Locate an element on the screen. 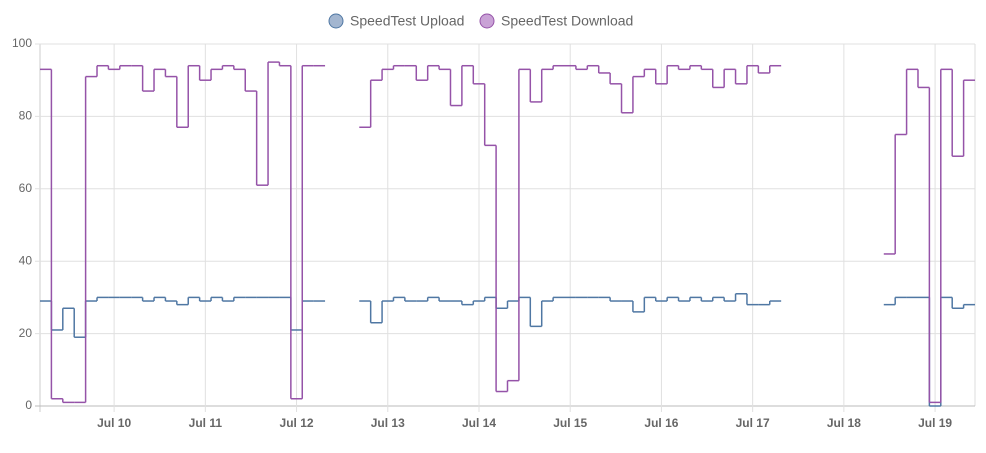 Image resolution: width=986 pixels, height=453 pixels. x-tick-label: Jul 15 is located at coordinates (570, 423).